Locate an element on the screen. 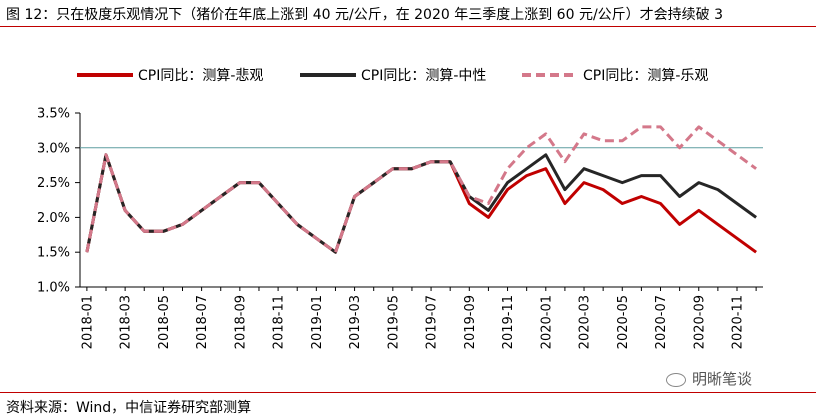 Image resolution: width=816 pixels, height=418 pixels. x-tick-label: 2018-05 is located at coordinates (164, 322).